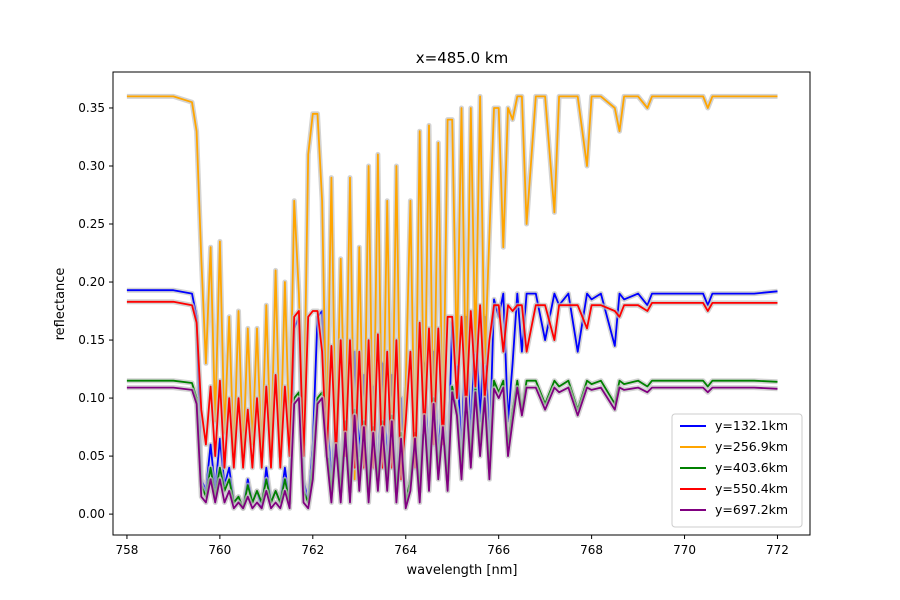  What do you see at coordinates (452, 546) in the screenshot?
I see `x-axis: 758 760 762 764 766 768 770 772` at bounding box center [452, 546].